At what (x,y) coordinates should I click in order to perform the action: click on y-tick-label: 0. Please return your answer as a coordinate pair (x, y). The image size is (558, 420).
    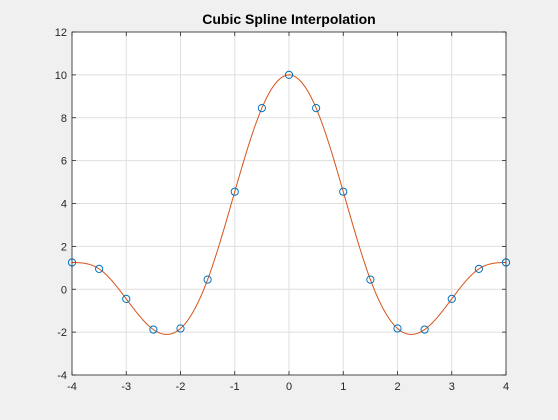
    Looking at the image, I should click on (64, 290).